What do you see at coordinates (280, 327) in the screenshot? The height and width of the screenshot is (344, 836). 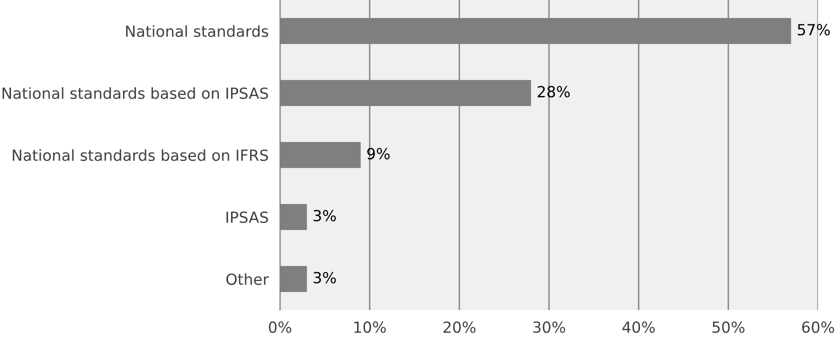 I see `x-tick-label: 0%` at bounding box center [280, 327].